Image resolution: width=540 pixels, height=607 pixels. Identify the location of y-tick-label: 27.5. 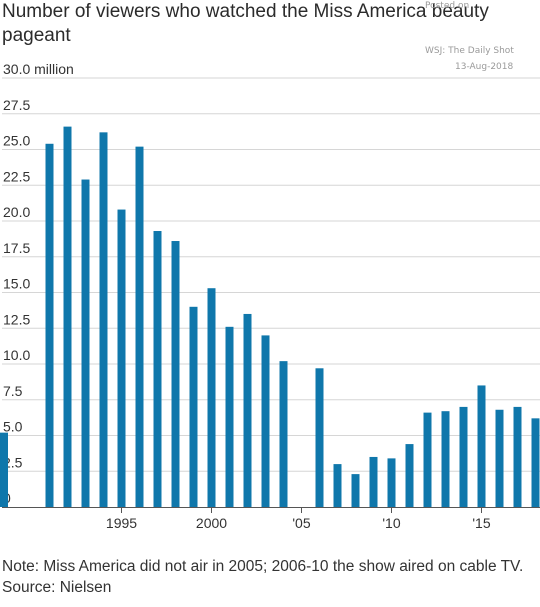
(16, 105).